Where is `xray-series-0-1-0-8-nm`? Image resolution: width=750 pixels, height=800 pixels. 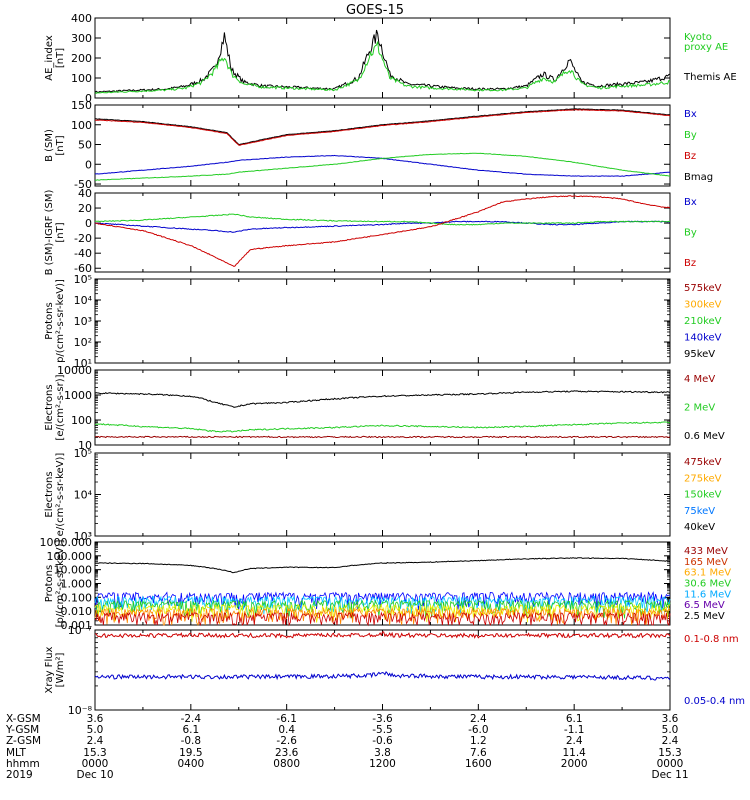 xray-series-0-1-0-8-nm is located at coordinates (382, 635).